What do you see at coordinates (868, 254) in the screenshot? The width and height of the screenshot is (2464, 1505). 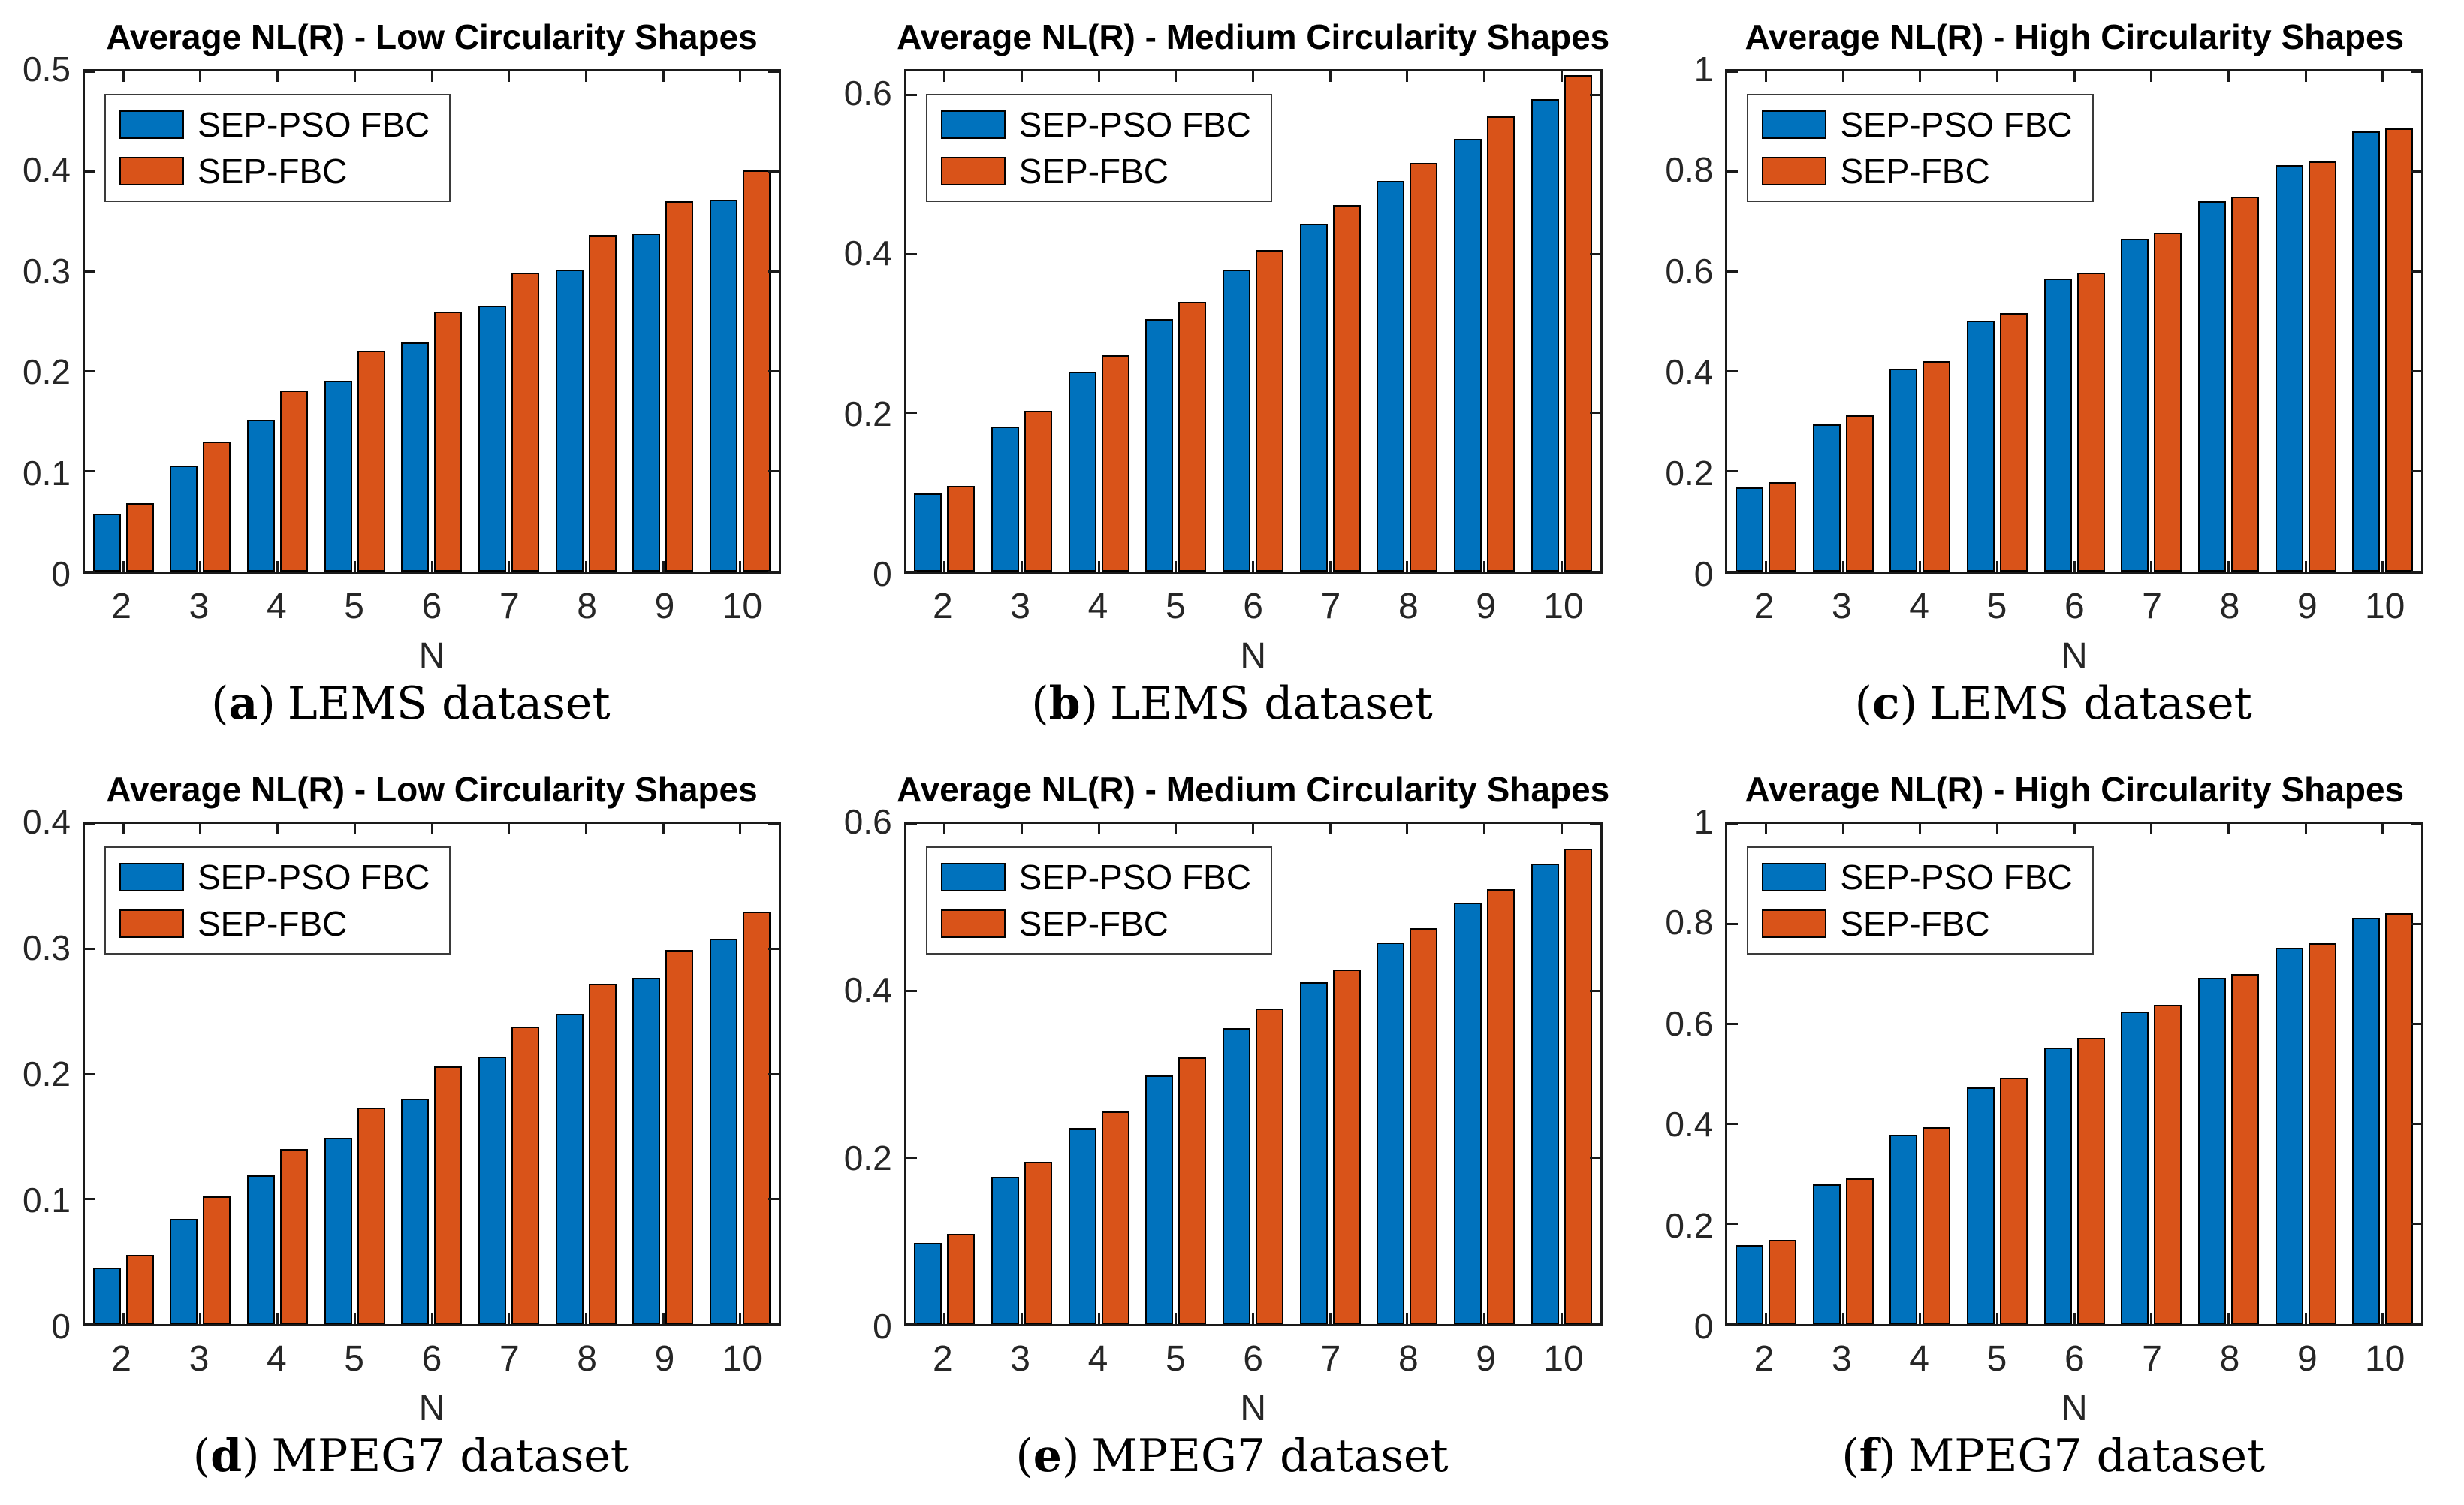 I see `y-tick-label: 0.4` at bounding box center [868, 254].